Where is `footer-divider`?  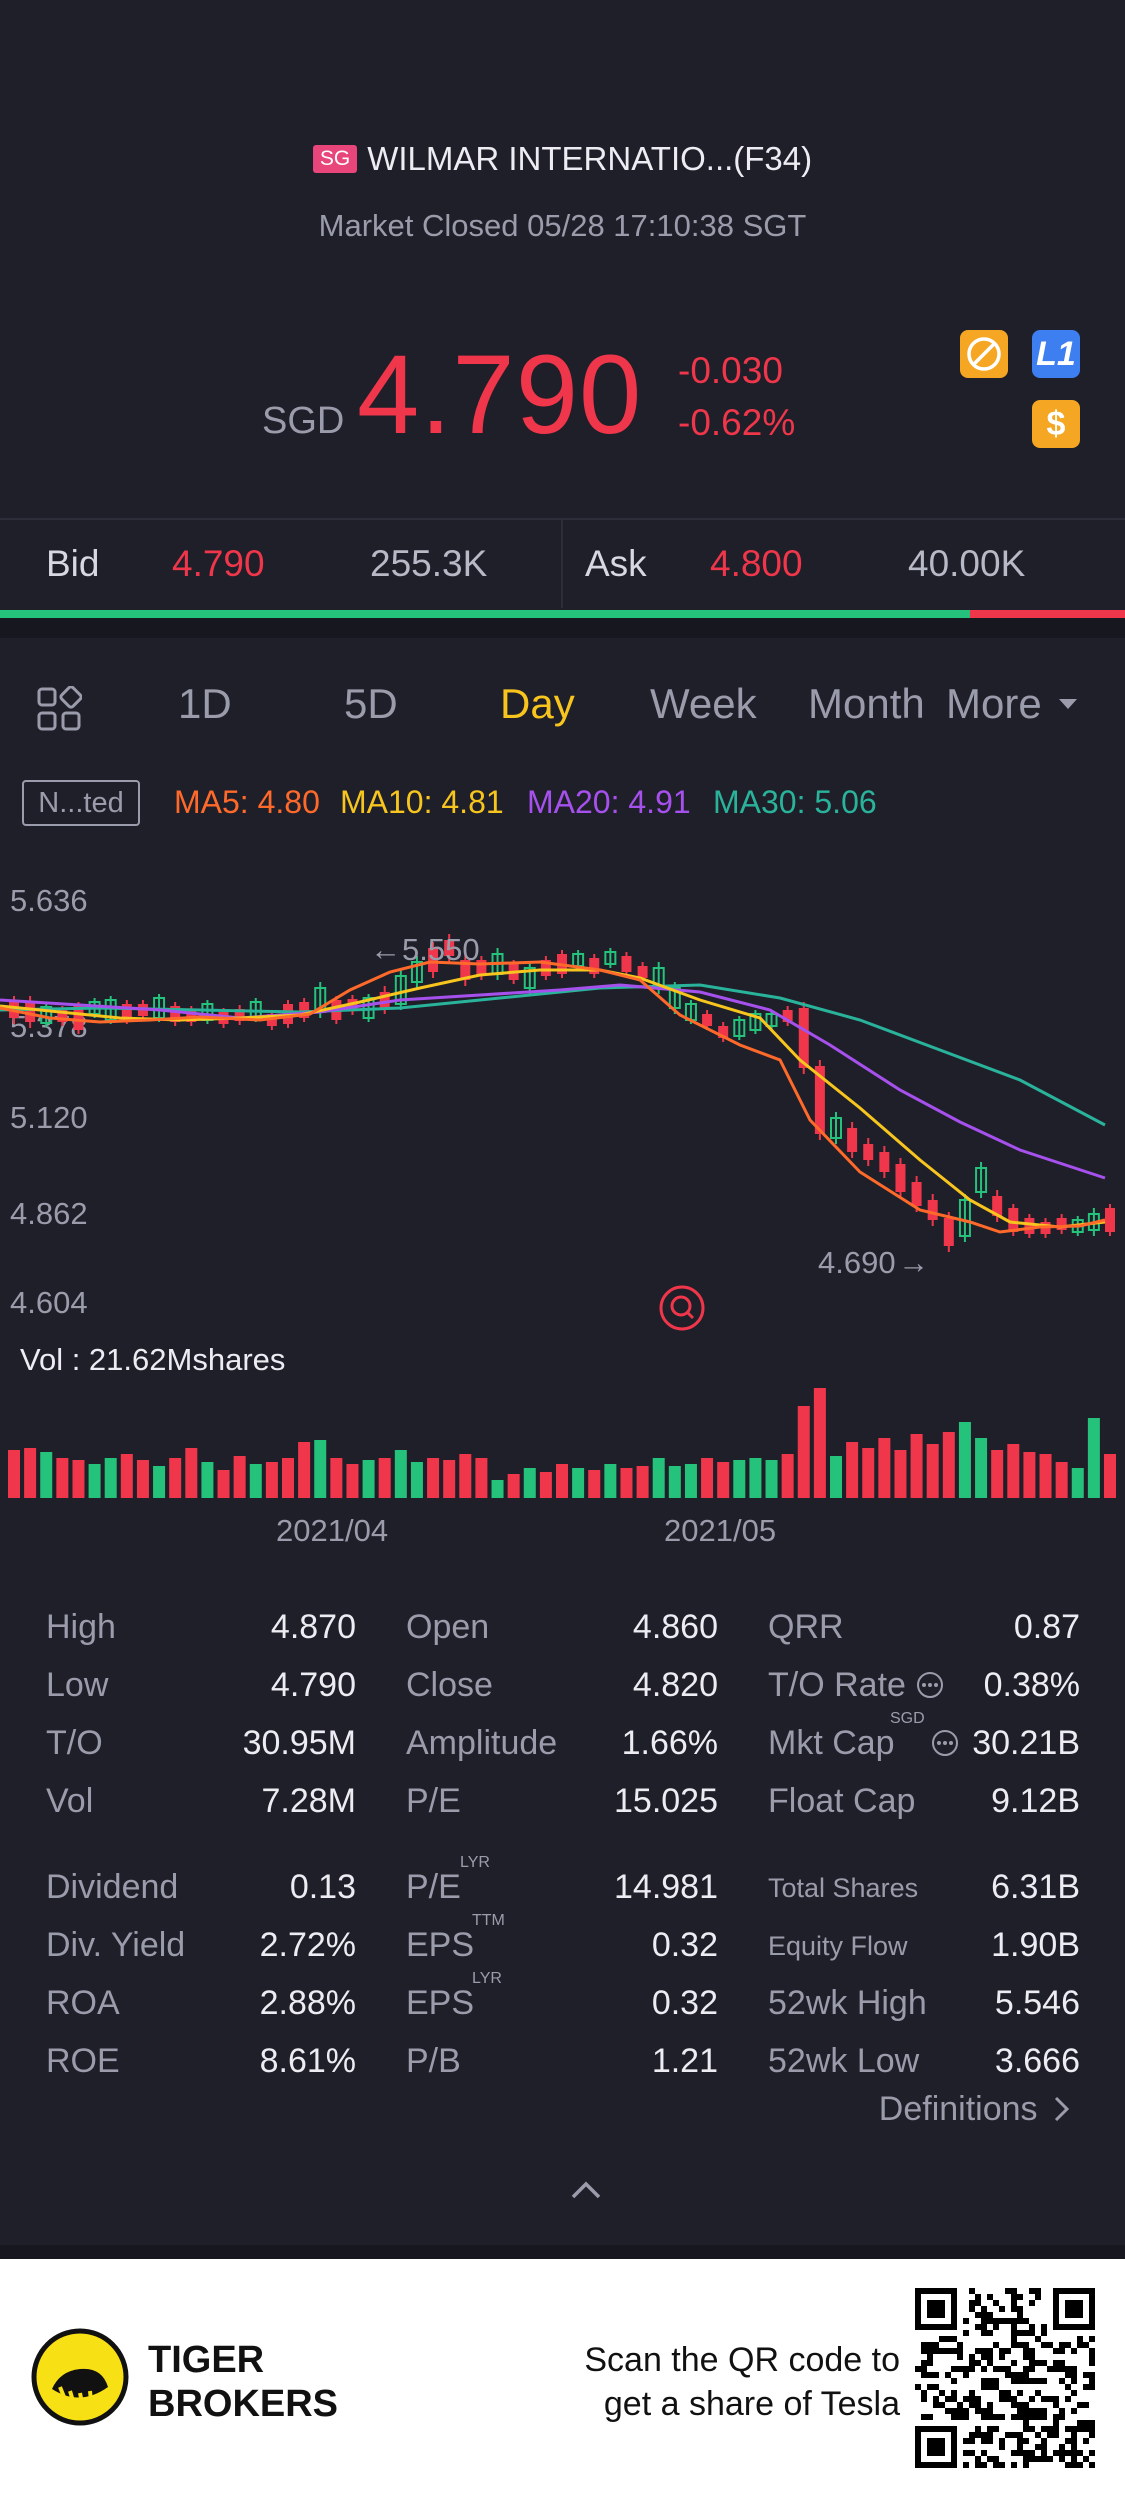
footer-divider is located at coordinates (562, 2252).